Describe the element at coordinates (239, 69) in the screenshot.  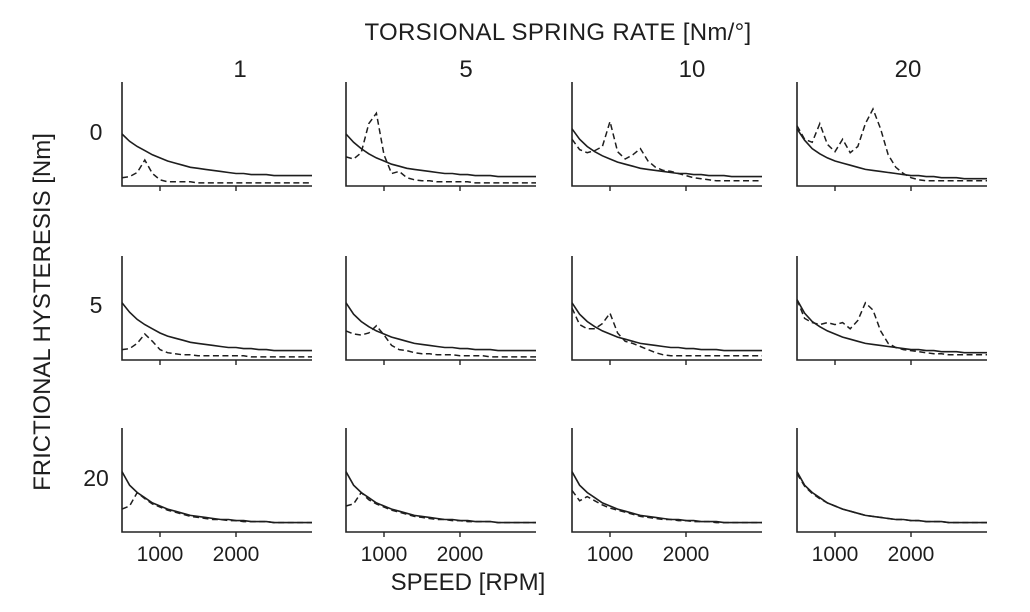
I see `column-label-1: 1` at that location.